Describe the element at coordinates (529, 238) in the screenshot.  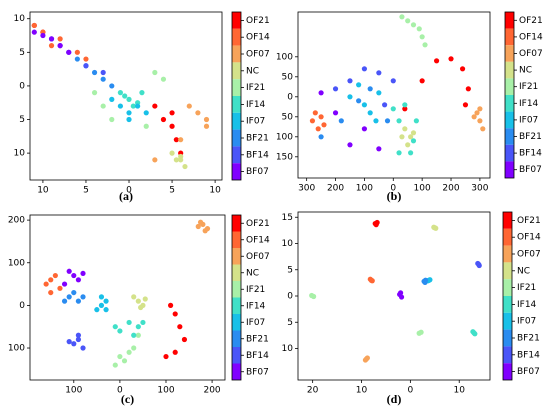
I see `colorbar-label: OF14` at that location.